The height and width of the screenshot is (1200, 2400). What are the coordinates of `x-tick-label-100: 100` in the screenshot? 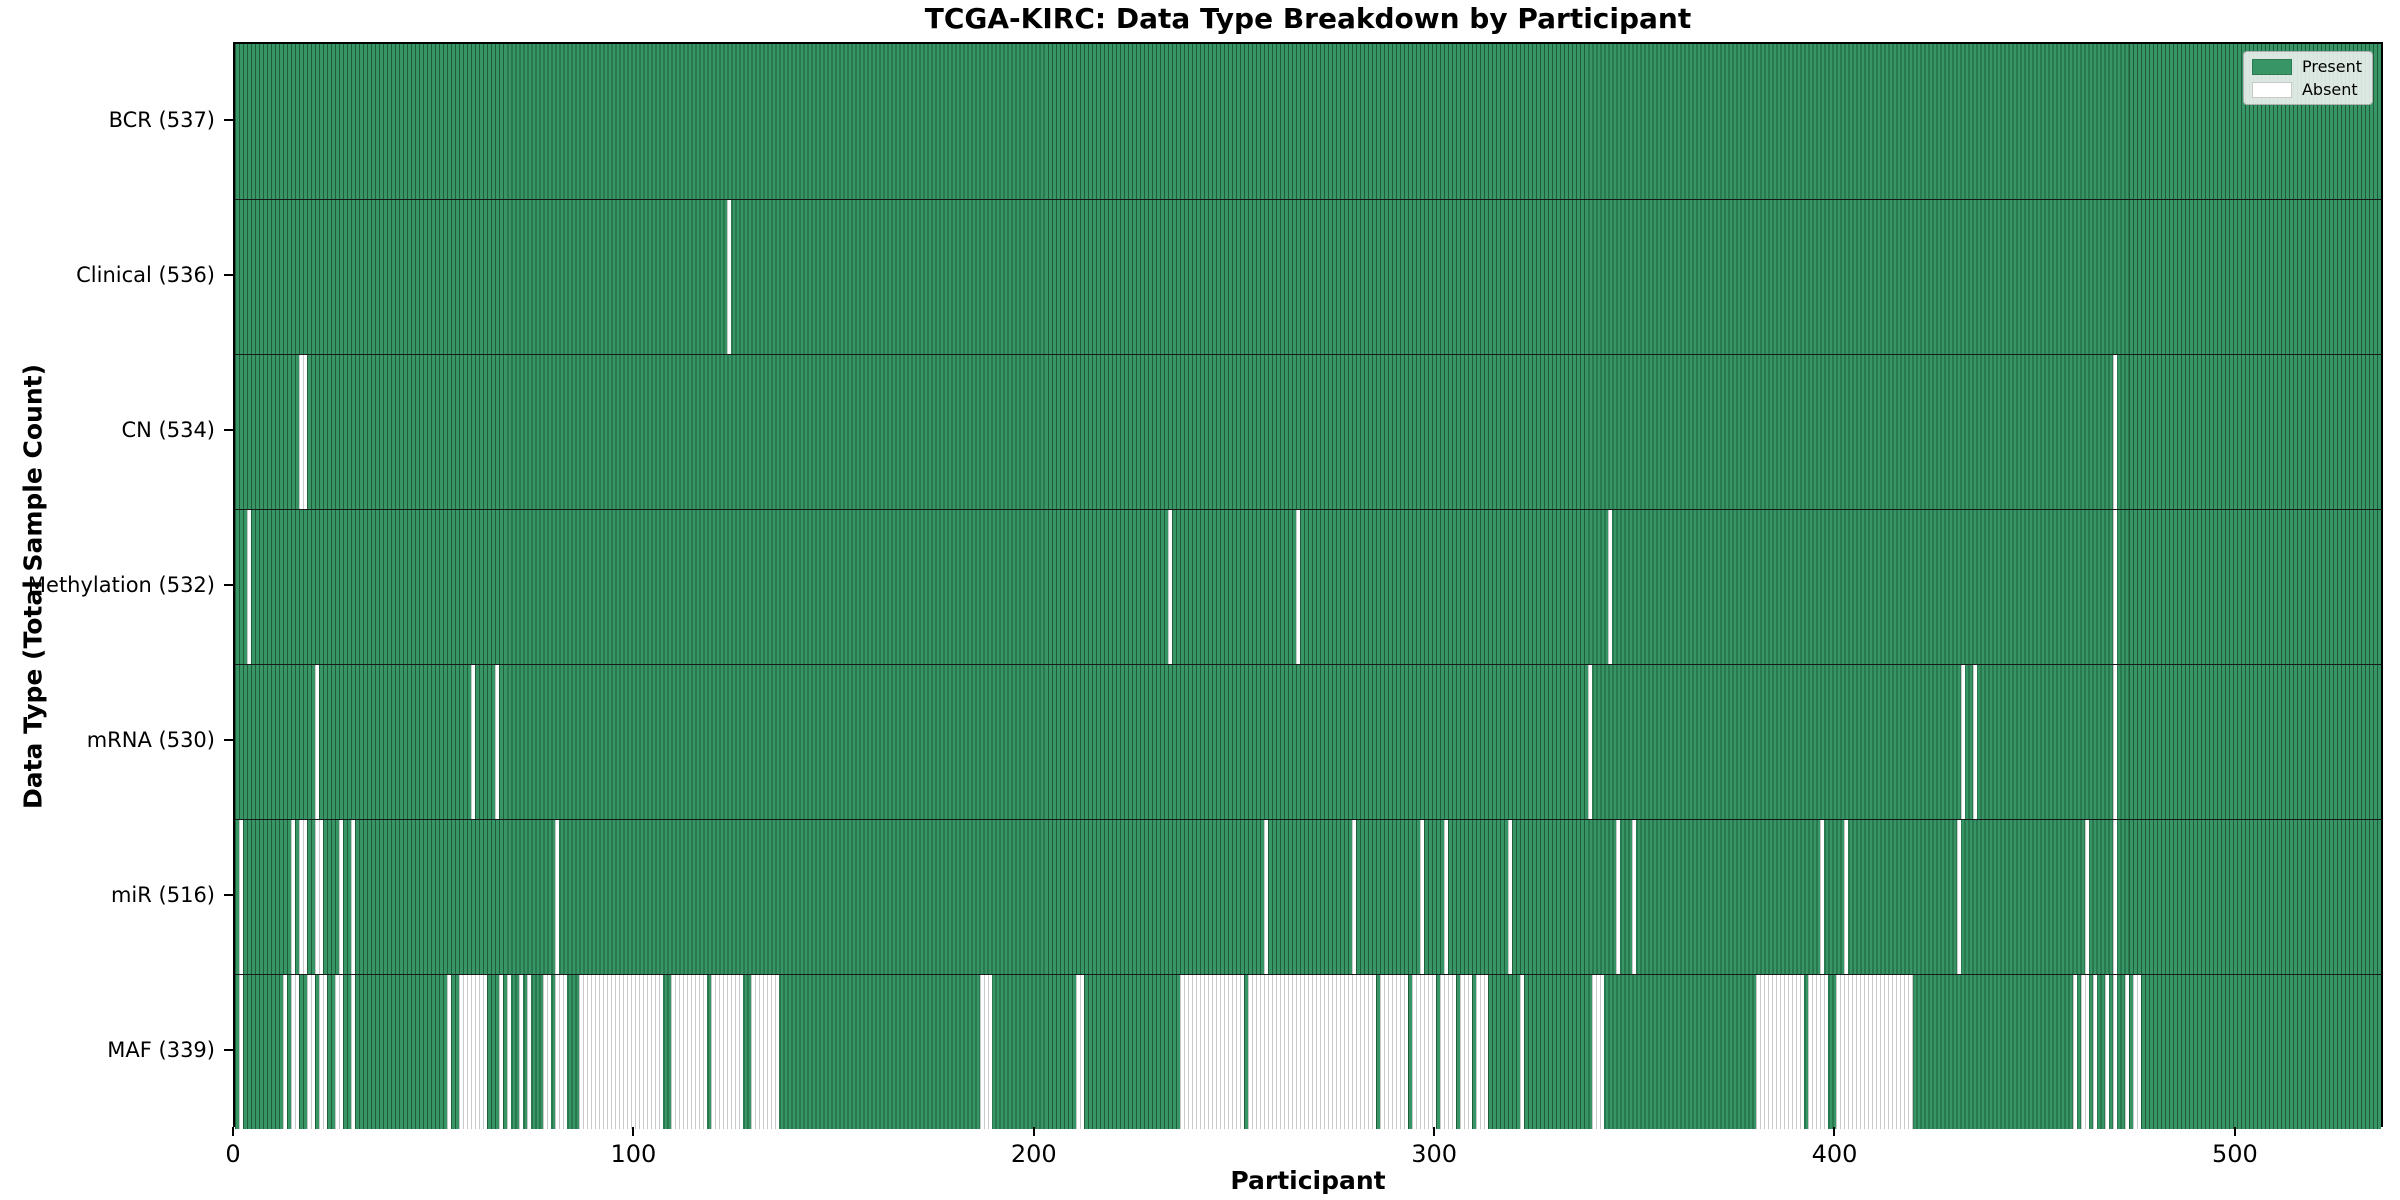 It's located at (633, 1154).